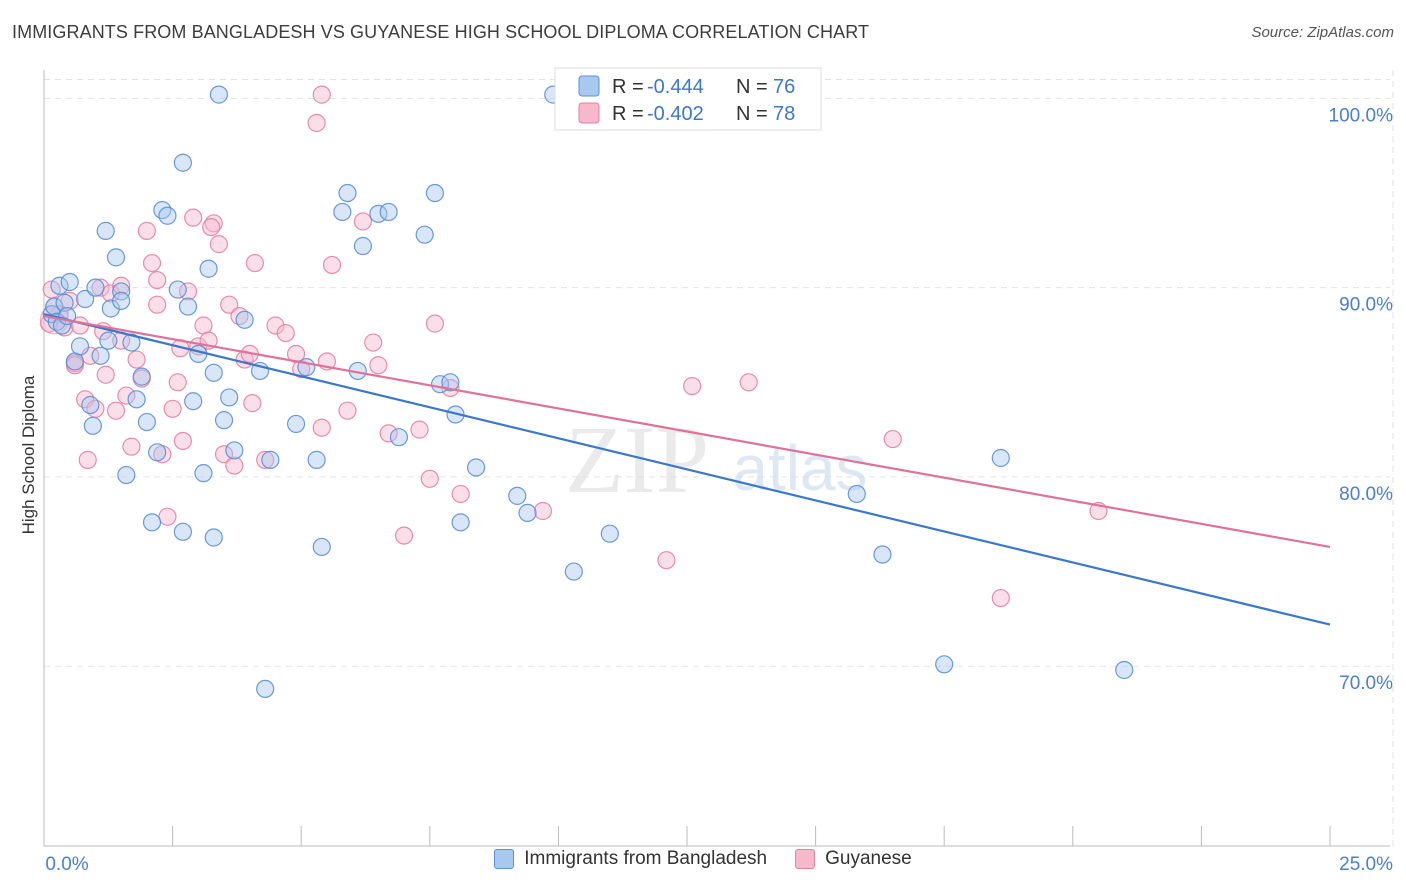 The width and height of the screenshot is (1406, 892). I want to click on legend-stats-r-label: R =, so click(628, 114).